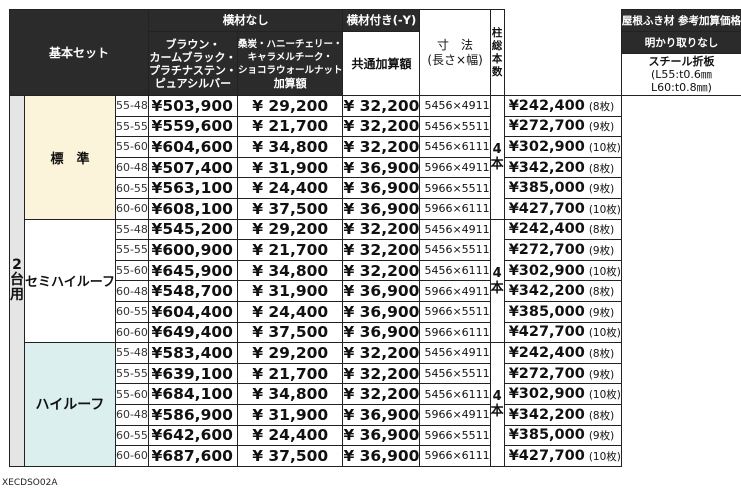 The height and width of the screenshot is (491, 741). I want to click on roof-material: スチール折板, so click(681, 61).